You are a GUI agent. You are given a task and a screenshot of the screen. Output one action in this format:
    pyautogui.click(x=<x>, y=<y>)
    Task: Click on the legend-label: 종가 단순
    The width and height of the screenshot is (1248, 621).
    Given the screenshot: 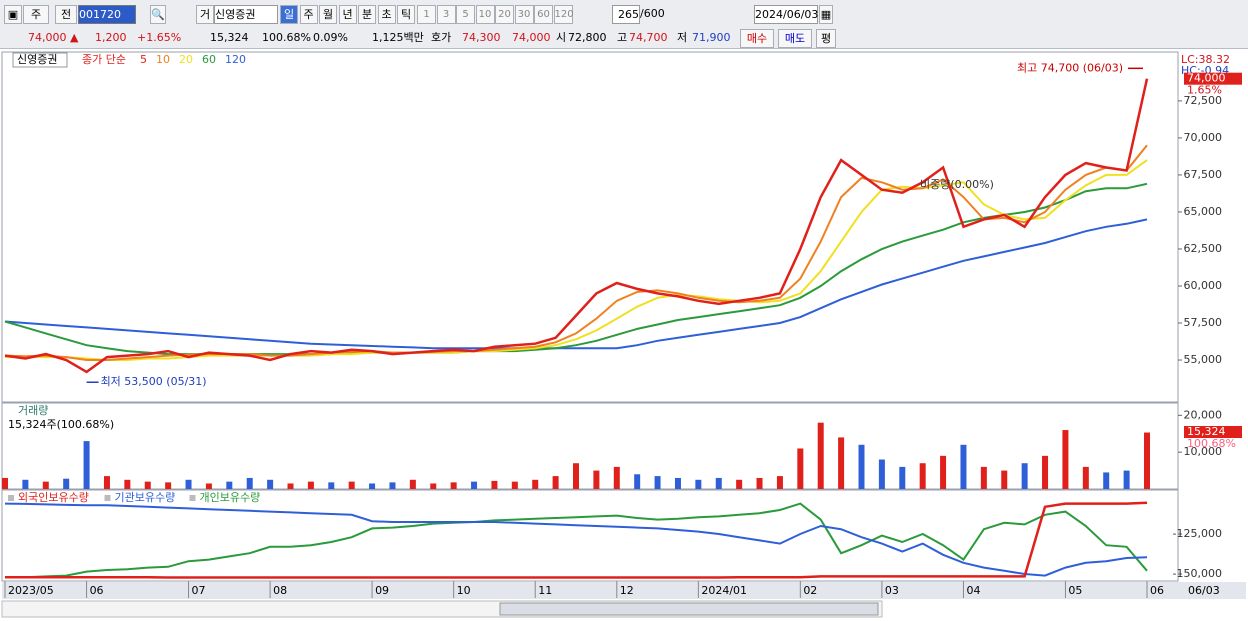 What is the action you would take?
    pyautogui.click(x=104, y=59)
    